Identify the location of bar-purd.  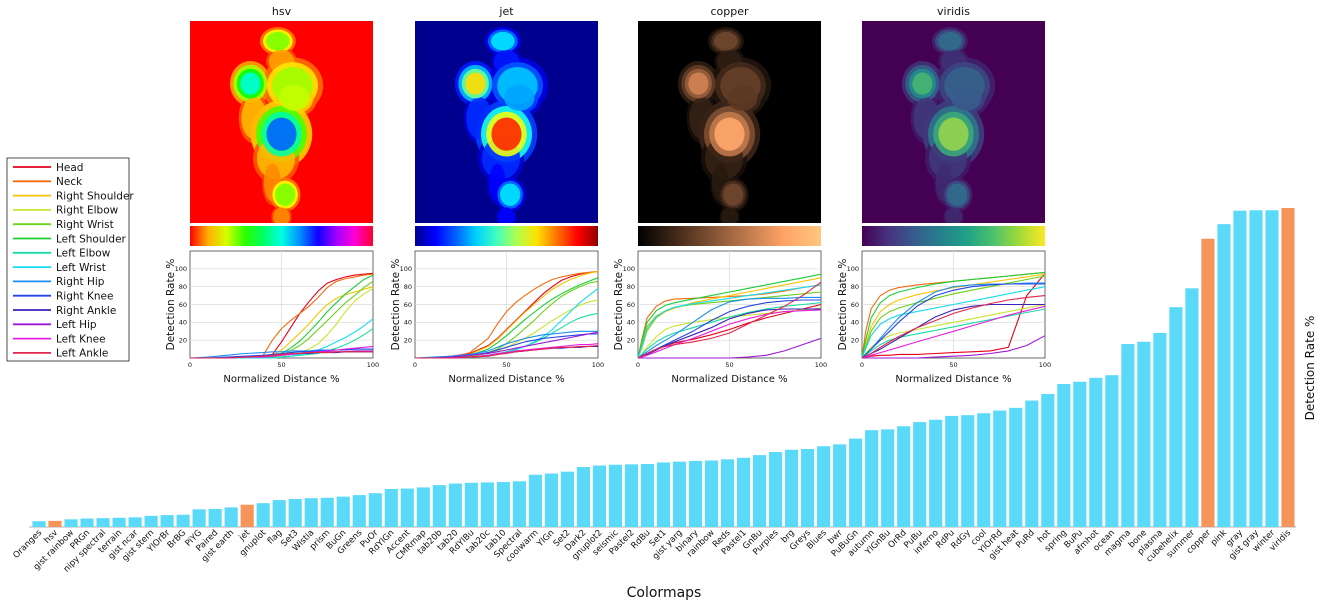
(1032, 463).